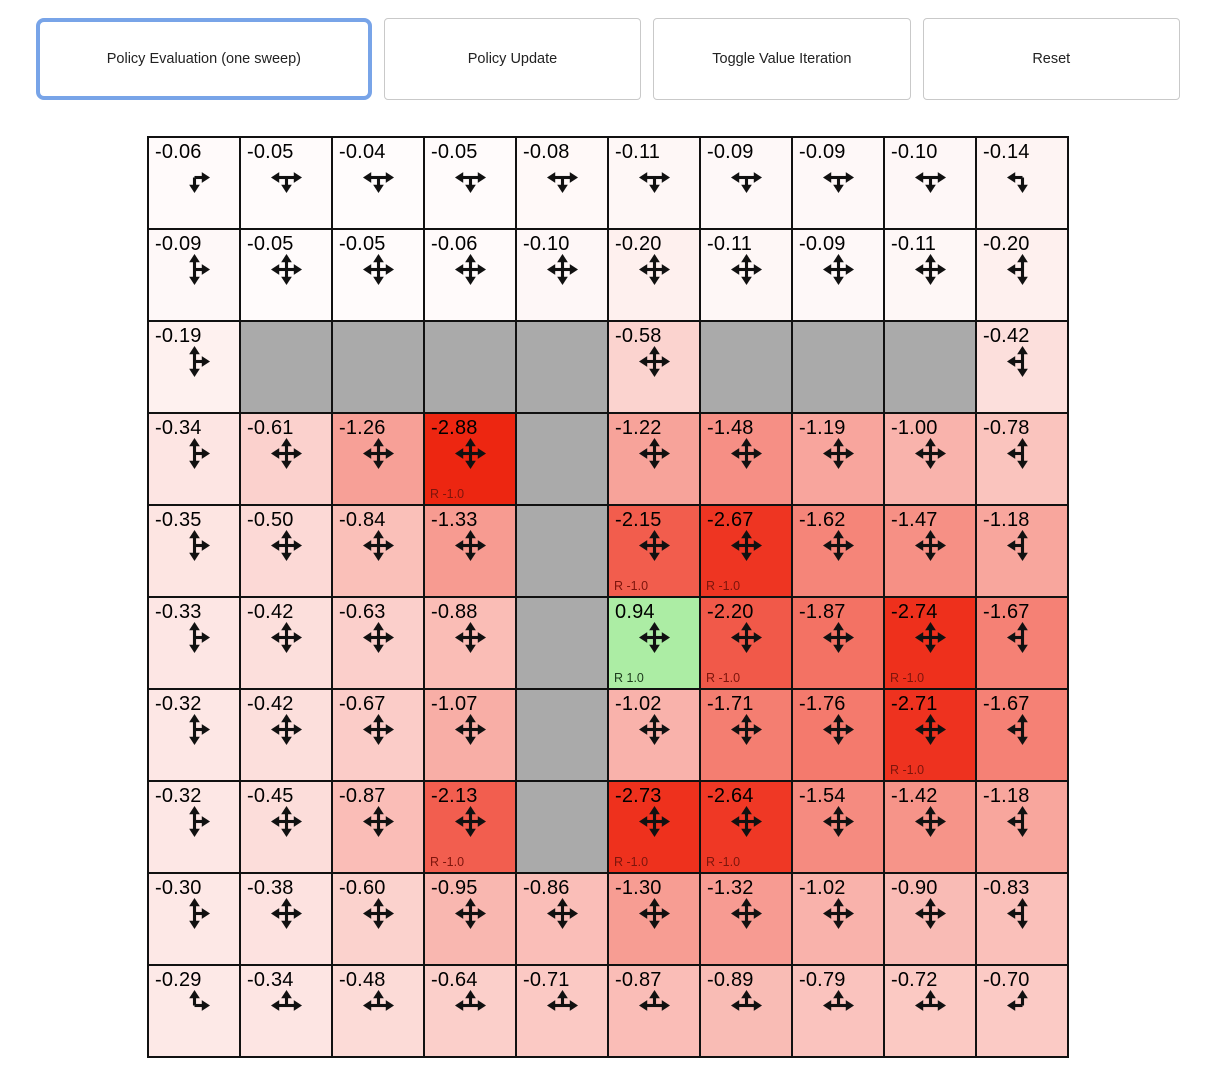 The height and width of the screenshot is (1080, 1216). What do you see at coordinates (1022, 367) in the screenshot?
I see `grid-cell-r2c9: -0.42` at bounding box center [1022, 367].